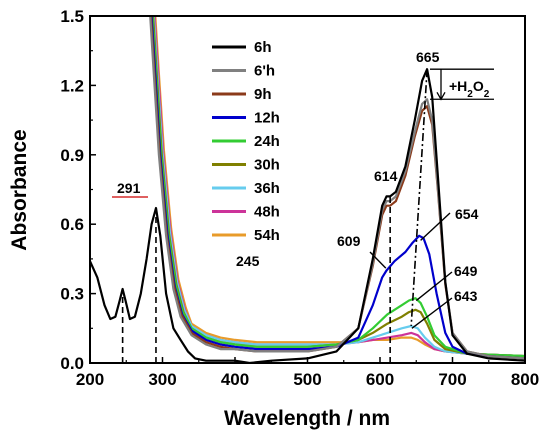 The width and height of the screenshot is (550, 437). What do you see at coordinates (72, 16) in the screenshot?
I see `y-tick-label: 1.5` at bounding box center [72, 16].